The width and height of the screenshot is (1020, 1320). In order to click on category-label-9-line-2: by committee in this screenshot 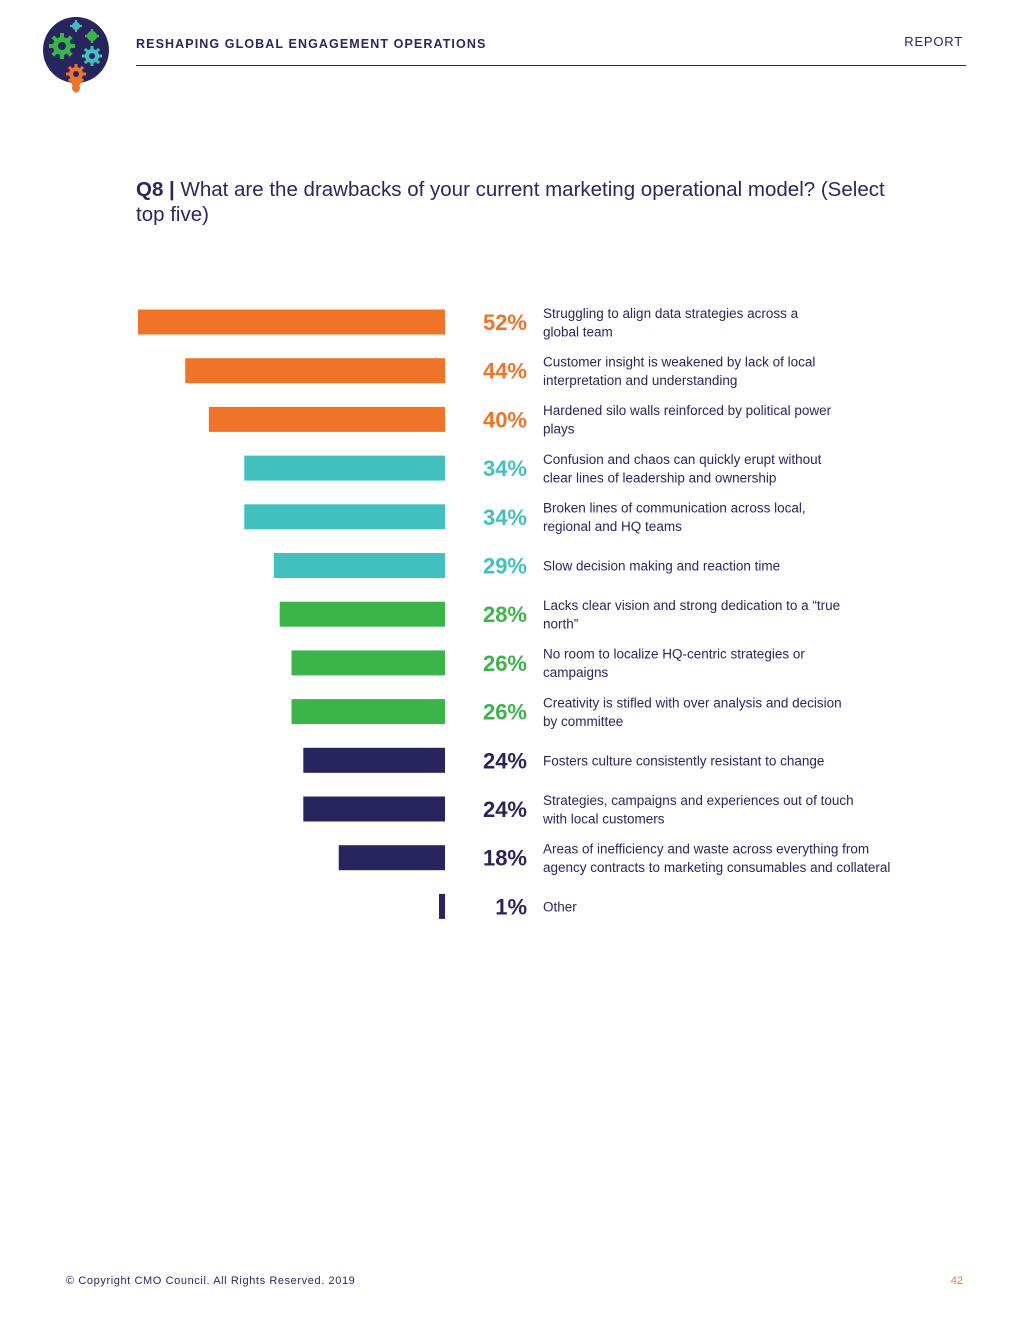, I will do `click(583, 721)`.